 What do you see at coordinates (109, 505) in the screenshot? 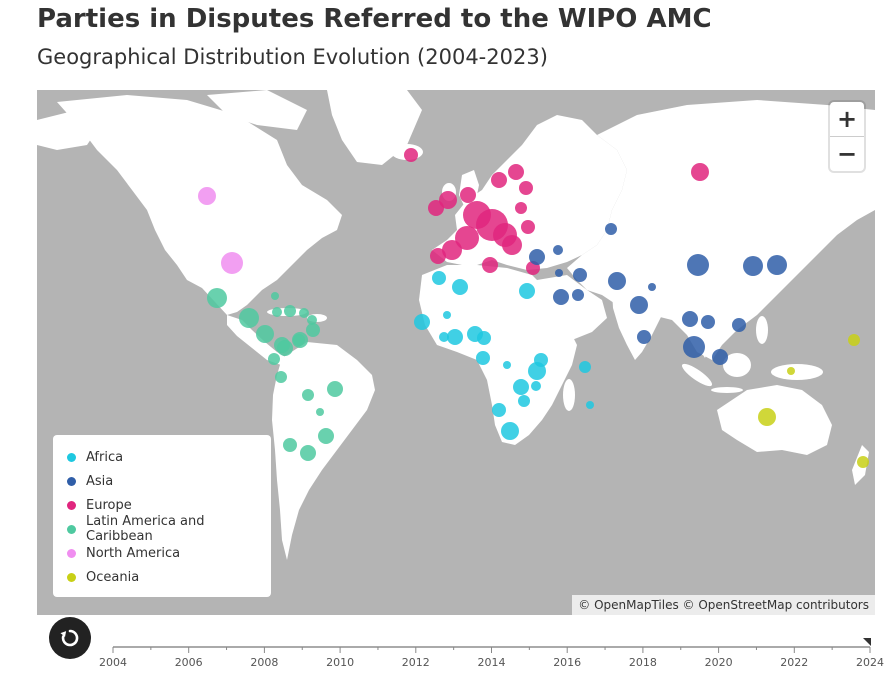
I see `legend-label: Europe` at bounding box center [109, 505].